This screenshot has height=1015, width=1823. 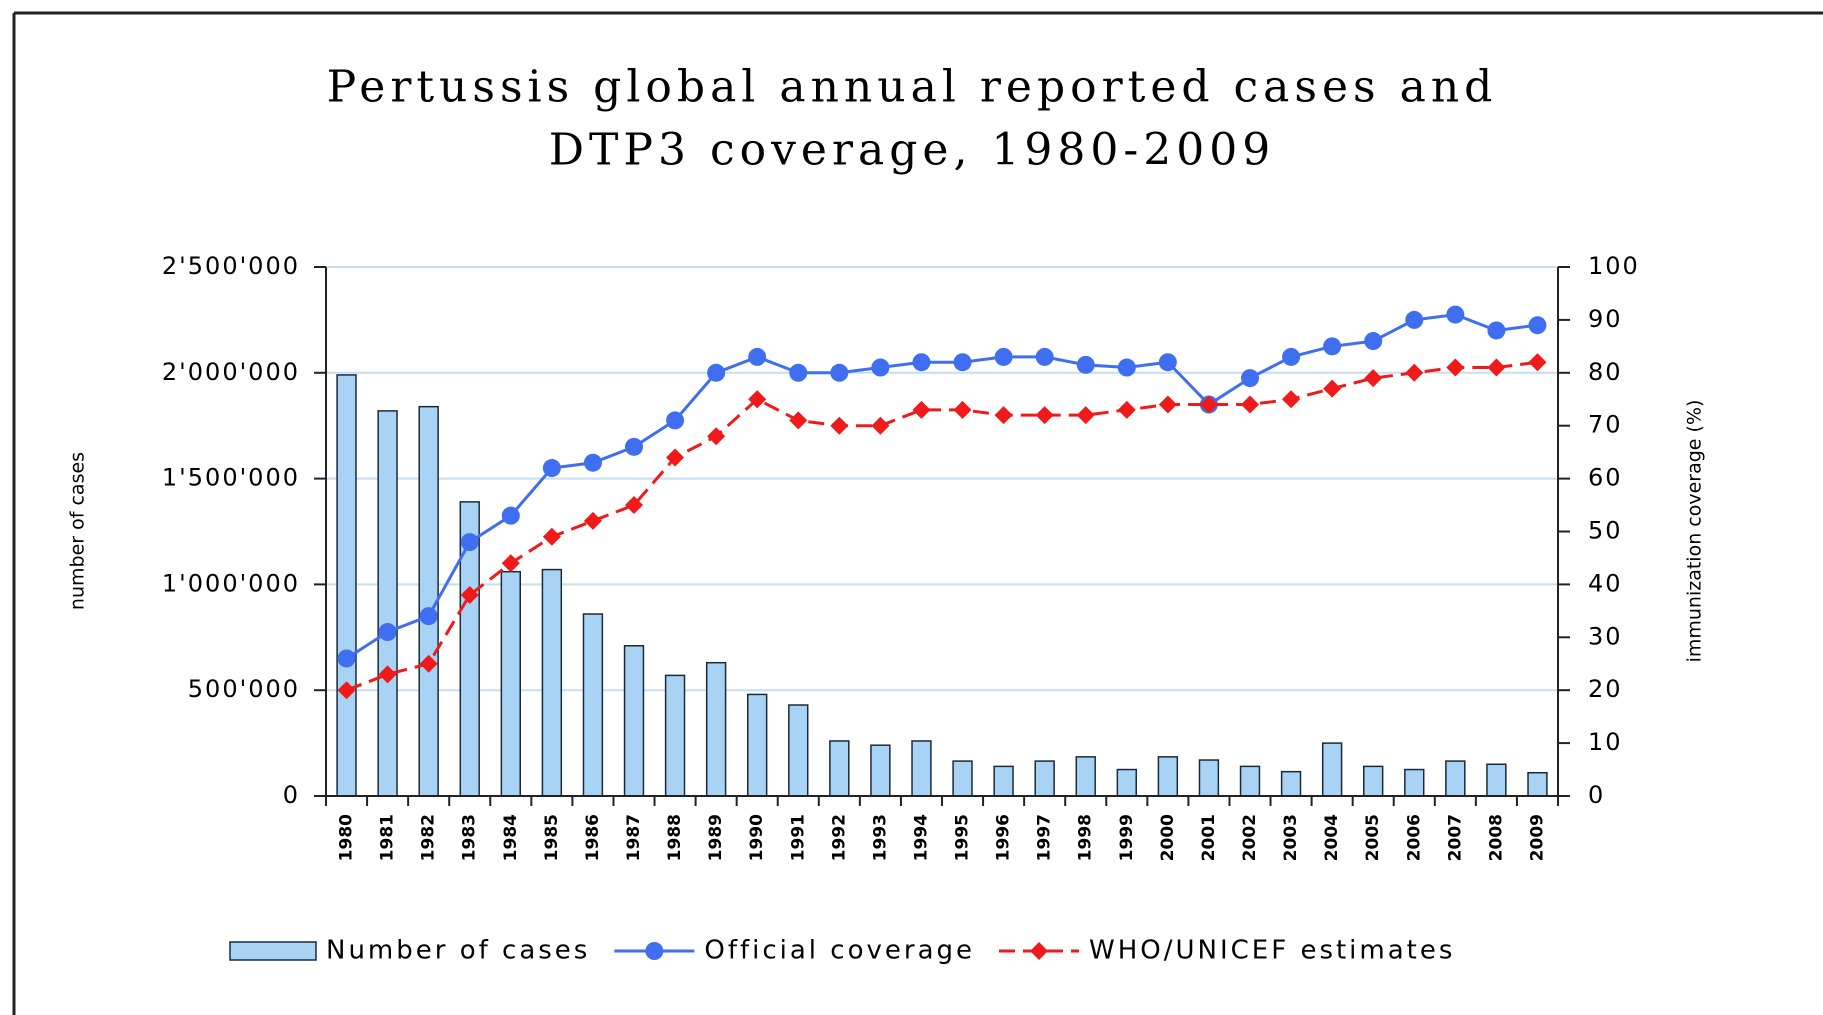 What do you see at coordinates (1537, 837) in the screenshot?
I see `x-tick-label: 2009` at bounding box center [1537, 837].